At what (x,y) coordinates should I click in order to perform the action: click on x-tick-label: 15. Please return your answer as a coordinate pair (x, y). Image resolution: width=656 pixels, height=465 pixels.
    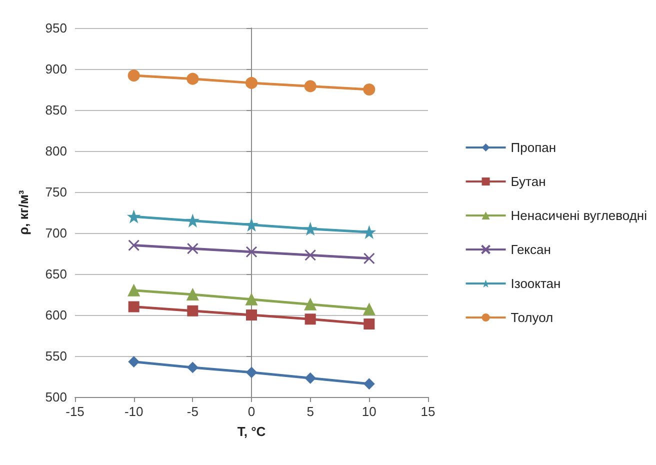
    Looking at the image, I should click on (428, 411).